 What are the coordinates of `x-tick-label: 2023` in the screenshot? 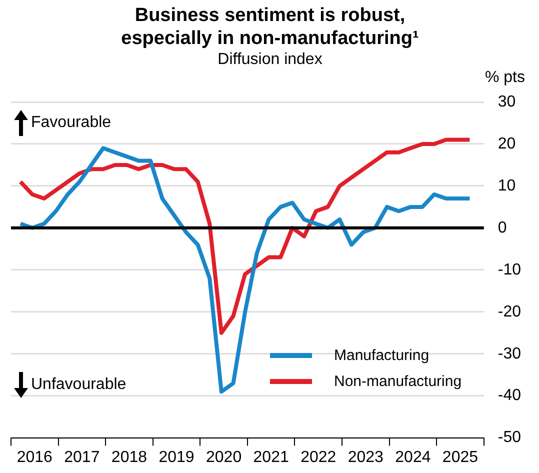 It's located at (366, 457).